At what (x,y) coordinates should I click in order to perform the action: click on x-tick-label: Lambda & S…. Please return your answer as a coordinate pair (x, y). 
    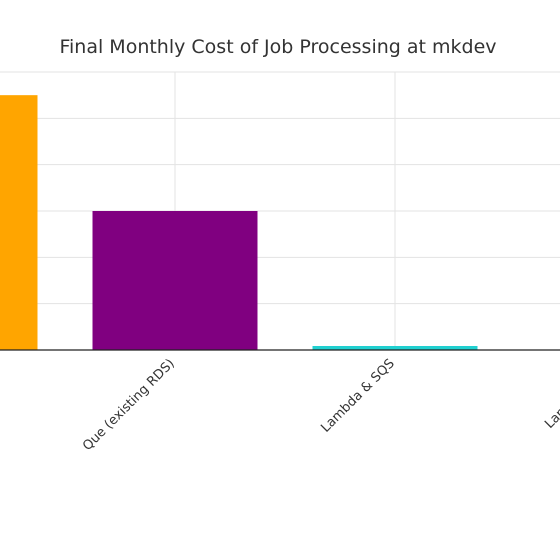
    Looking at the image, I should click on (551, 394).